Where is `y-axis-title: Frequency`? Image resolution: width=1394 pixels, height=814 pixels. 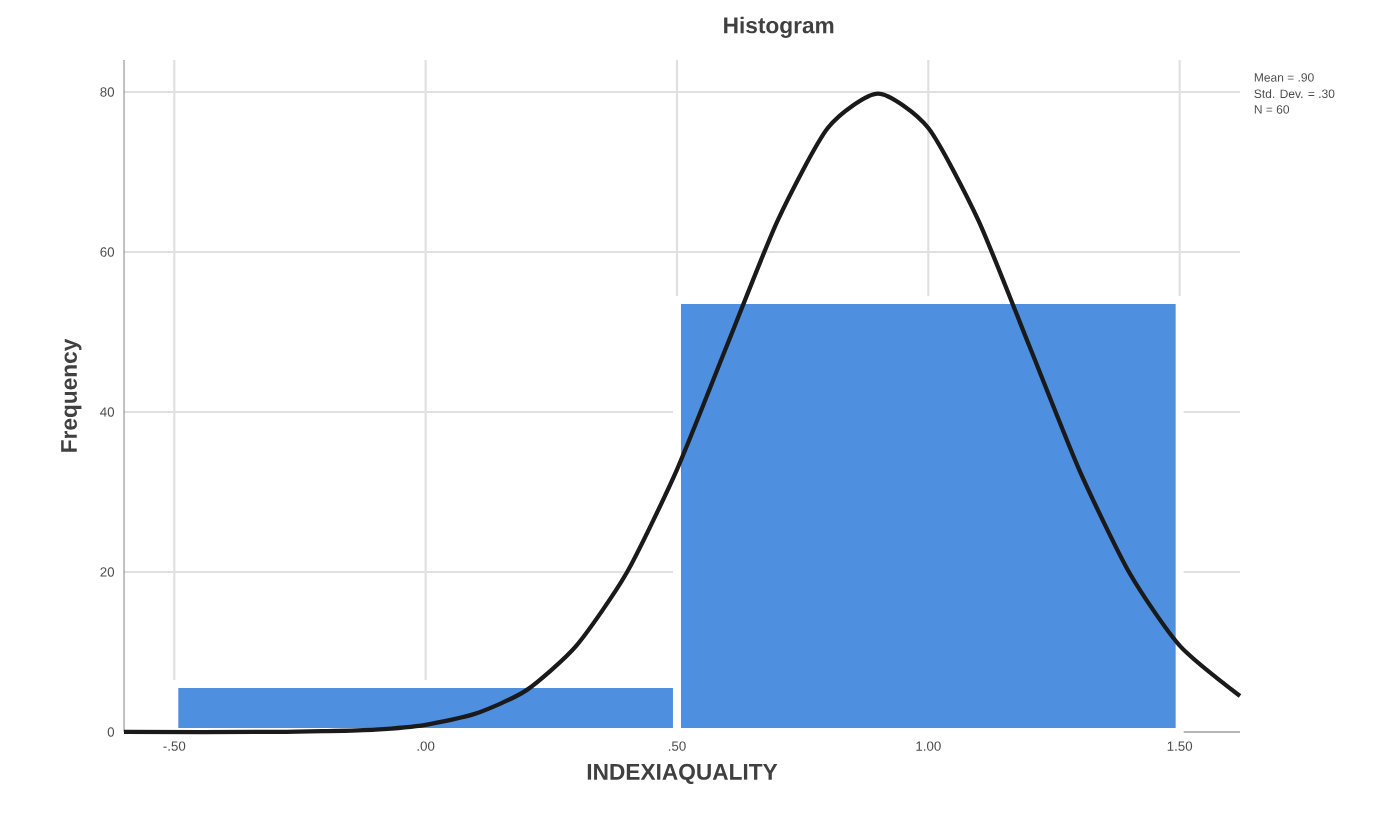
y-axis-title: Frequency is located at coordinates (71, 395).